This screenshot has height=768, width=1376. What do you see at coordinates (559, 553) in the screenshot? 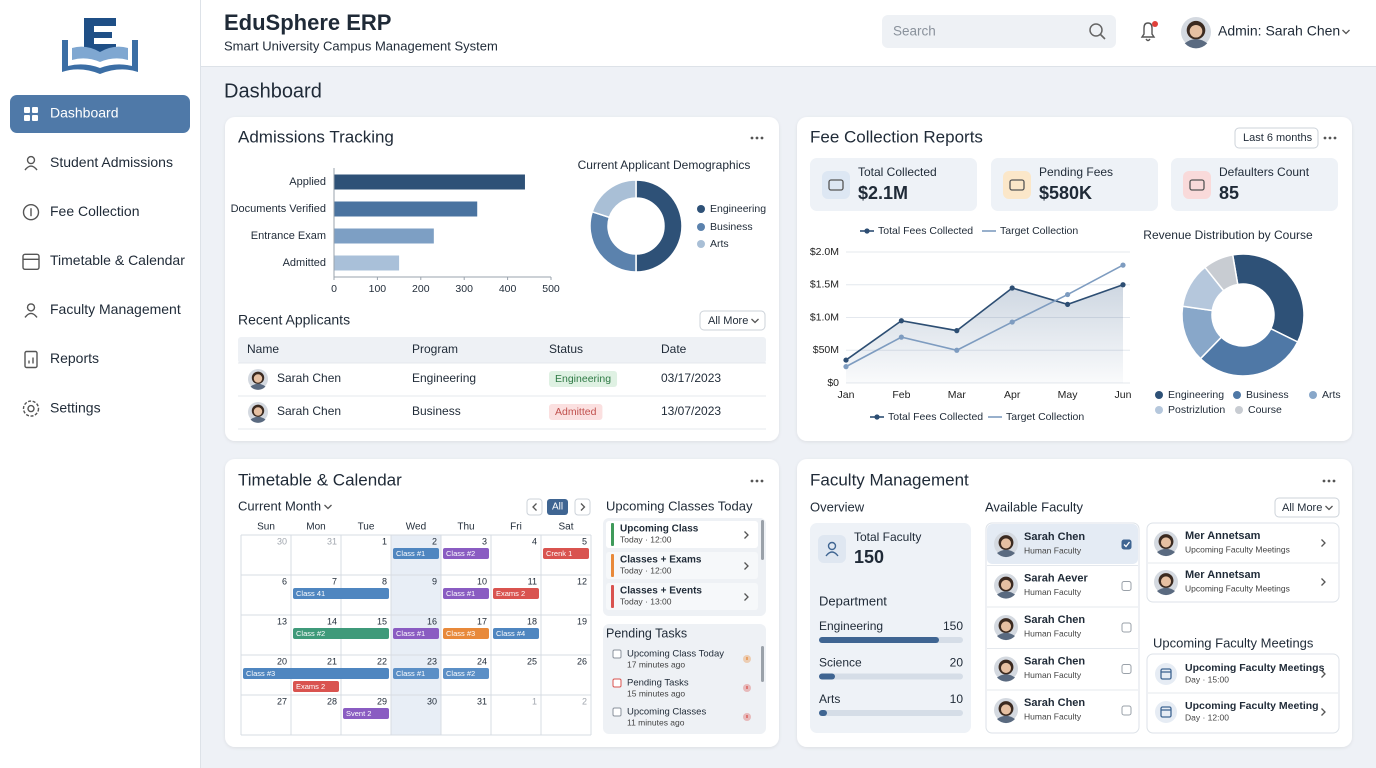
I see `event-label: Crenk 1` at bounding box center [559, 553].